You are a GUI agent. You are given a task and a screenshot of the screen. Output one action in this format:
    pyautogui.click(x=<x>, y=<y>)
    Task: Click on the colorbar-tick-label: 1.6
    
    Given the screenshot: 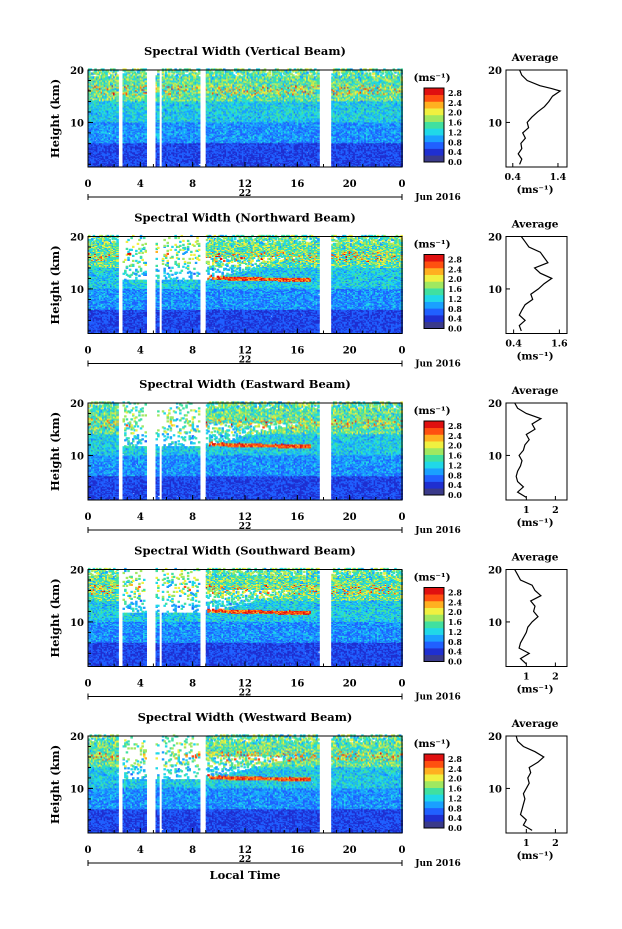 What is the action you would take?
    pyautogui.click(x=455, y=123)
    